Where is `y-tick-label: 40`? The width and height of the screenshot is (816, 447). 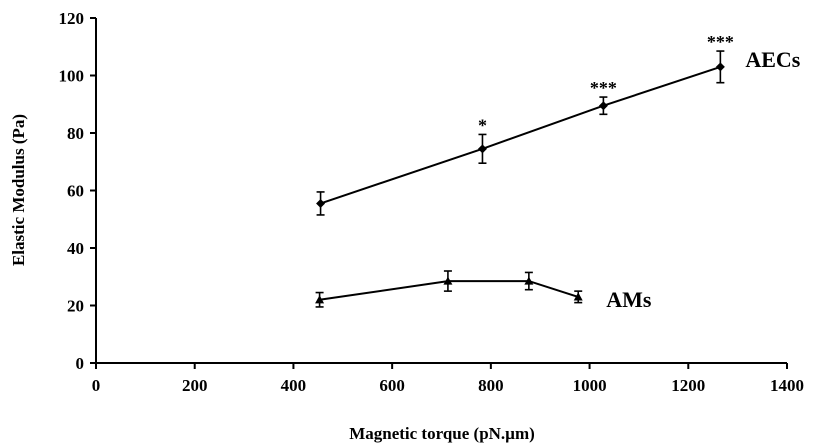
y-tick-label: 40 is located at coordinates (75, 248).